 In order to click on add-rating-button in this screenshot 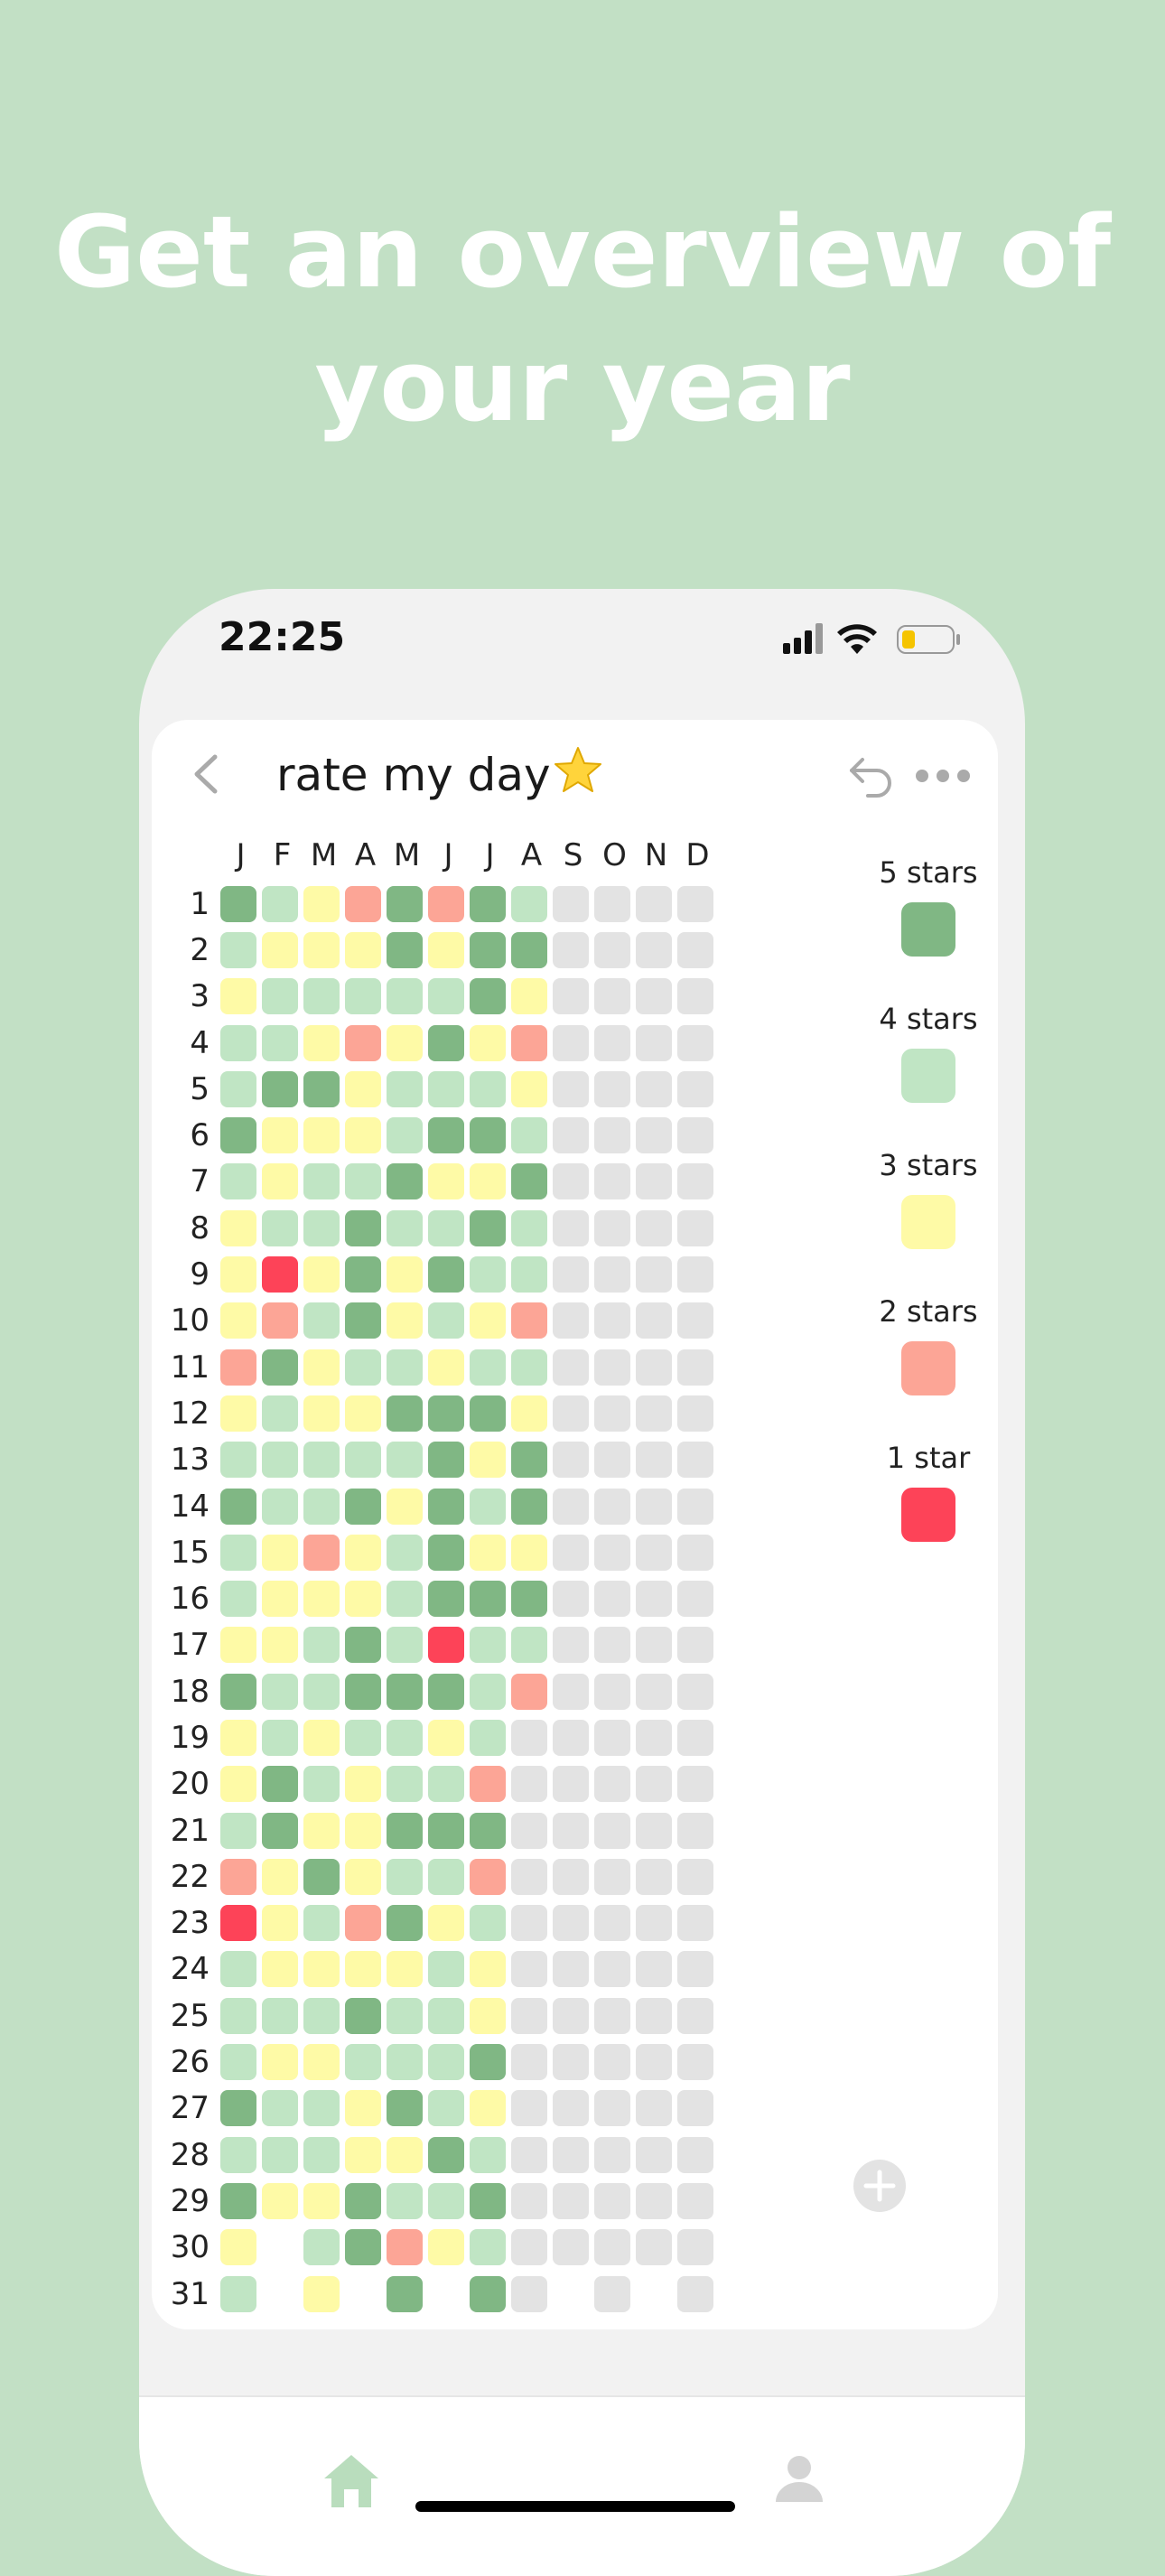, I will do `click(880, 2187)`.